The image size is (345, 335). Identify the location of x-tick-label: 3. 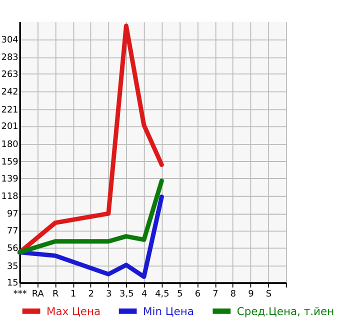
(109, 294).